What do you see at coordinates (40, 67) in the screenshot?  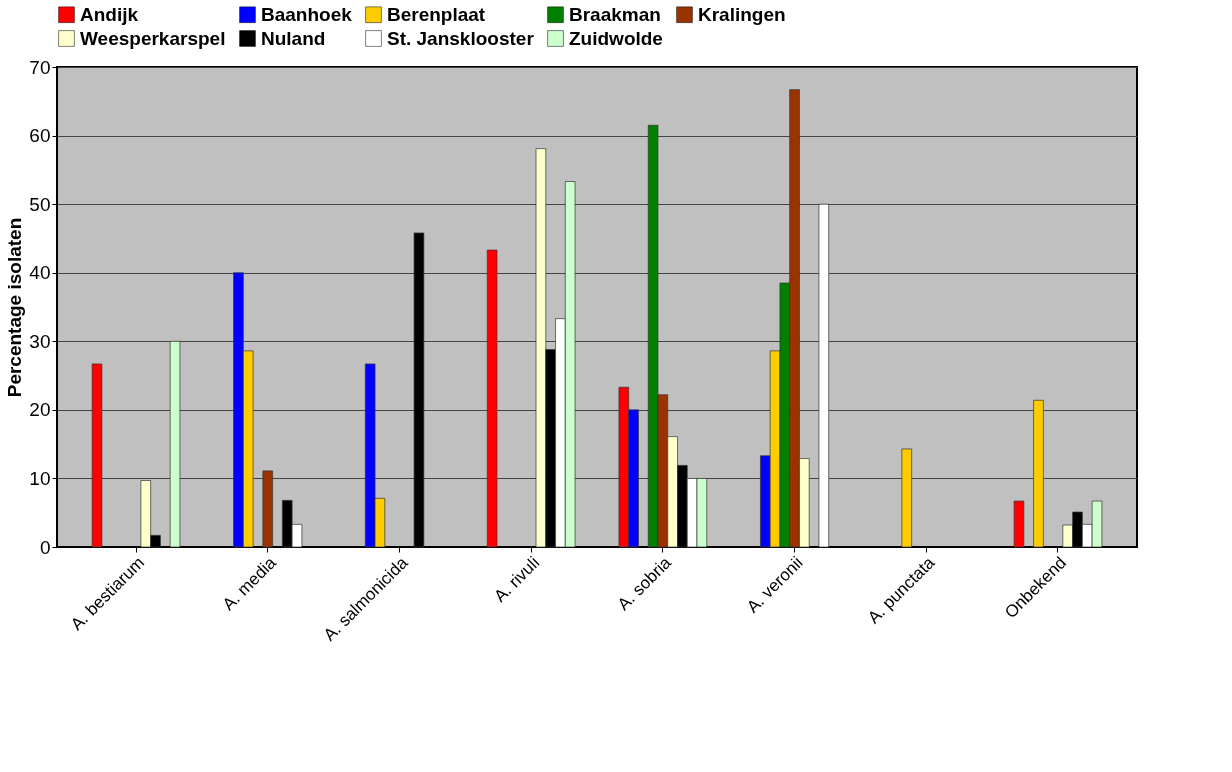 I see `y-tick-label: 70` at bounding box center [40, 67].